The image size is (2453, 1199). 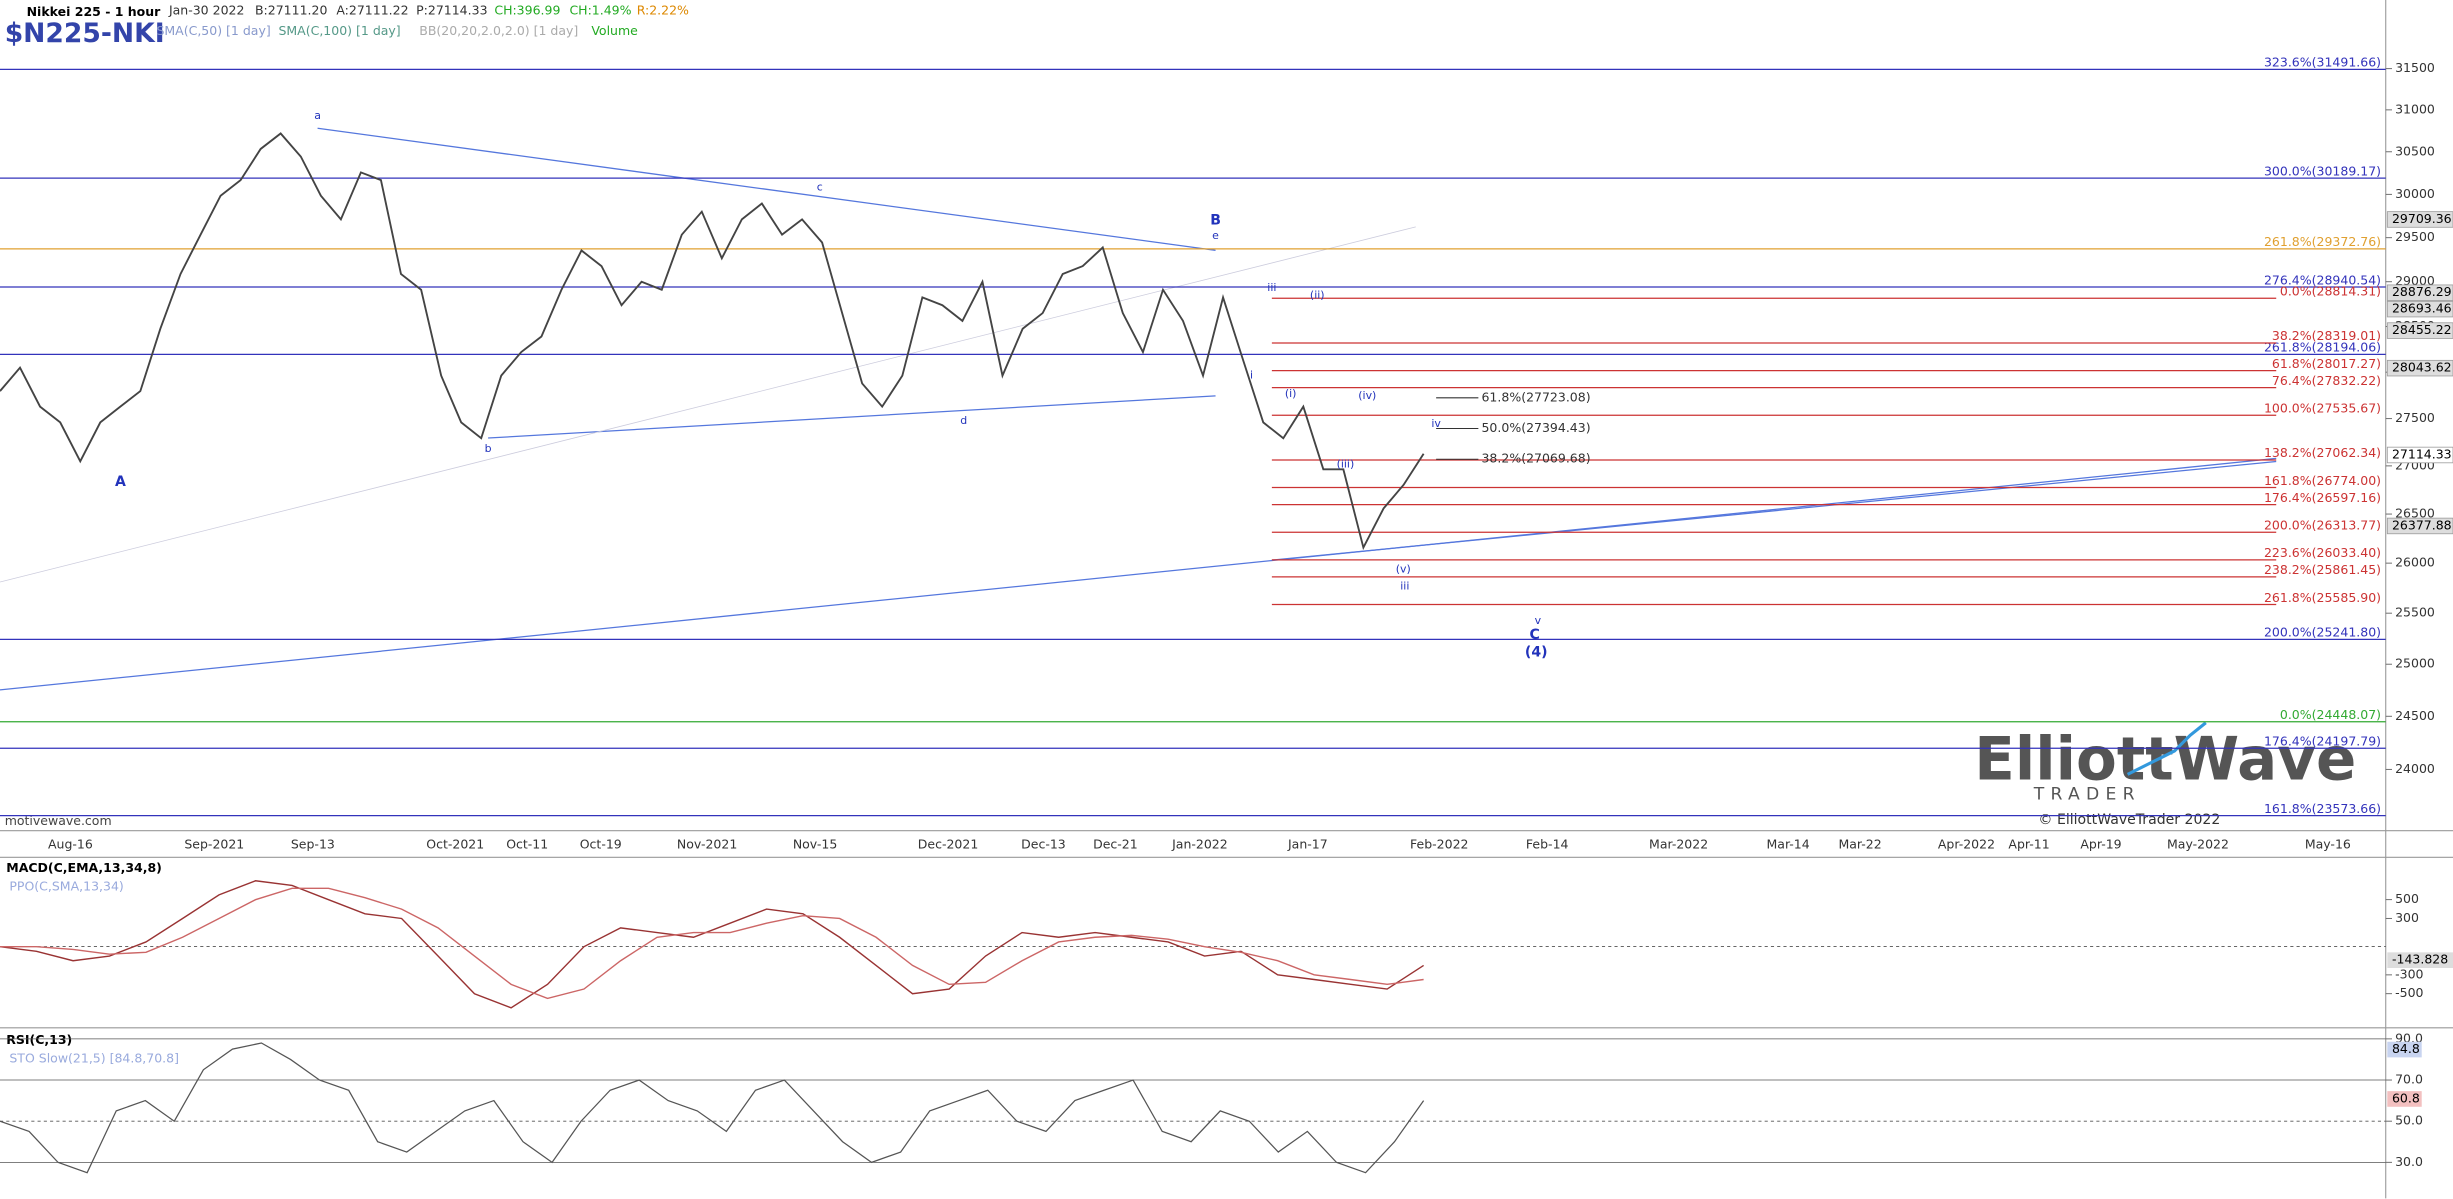 I want to click on price-marker-label: 28043.62, so click(x=2422, y=367).